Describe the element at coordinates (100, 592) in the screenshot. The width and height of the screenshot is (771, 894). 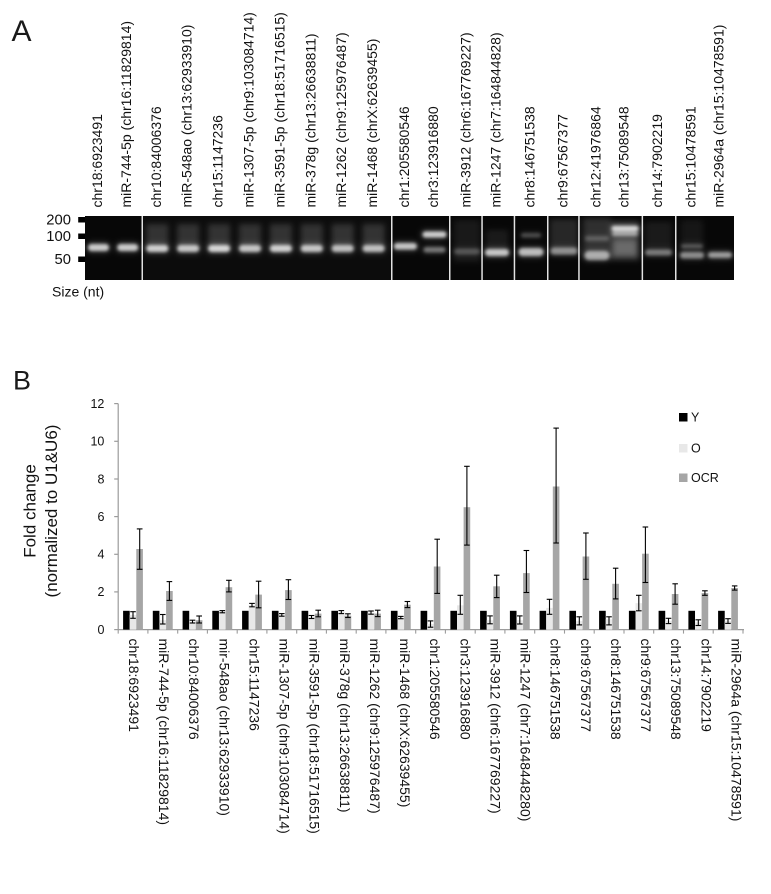
I see `svg-text: 2` at that location.